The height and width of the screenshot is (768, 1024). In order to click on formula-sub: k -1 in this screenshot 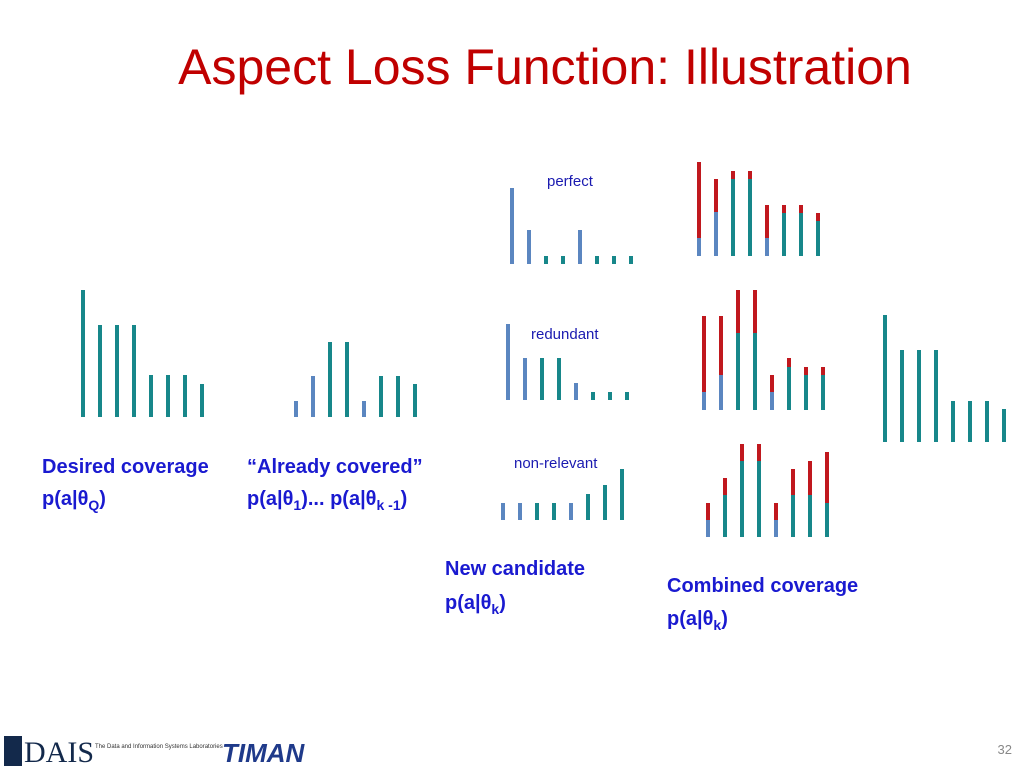, I will do `click(389, 505)`.